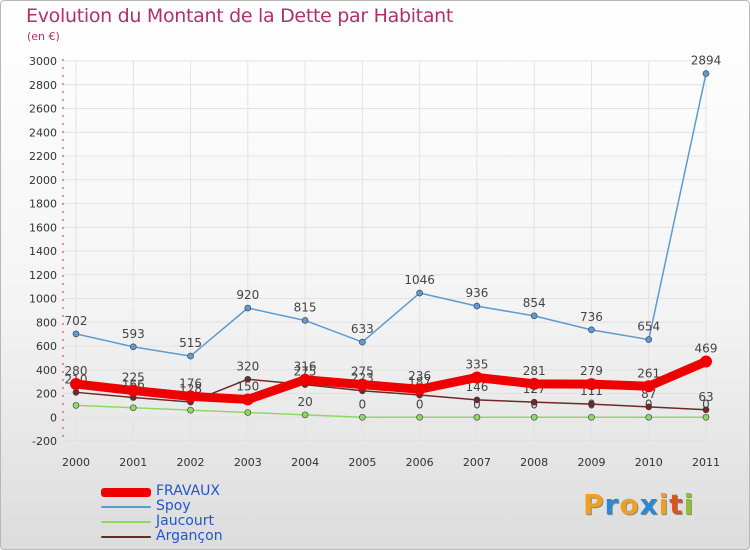  I want to click on data-label-fravaux: 316, so click(305, 367).